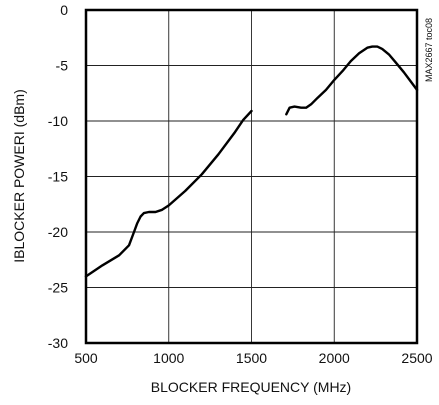 This screenshot has height=405, width=439. What do you see at coordinates (58, 121) in the screenshot?
I see `y-tick-label: -10` at bounding box center [58, 121].